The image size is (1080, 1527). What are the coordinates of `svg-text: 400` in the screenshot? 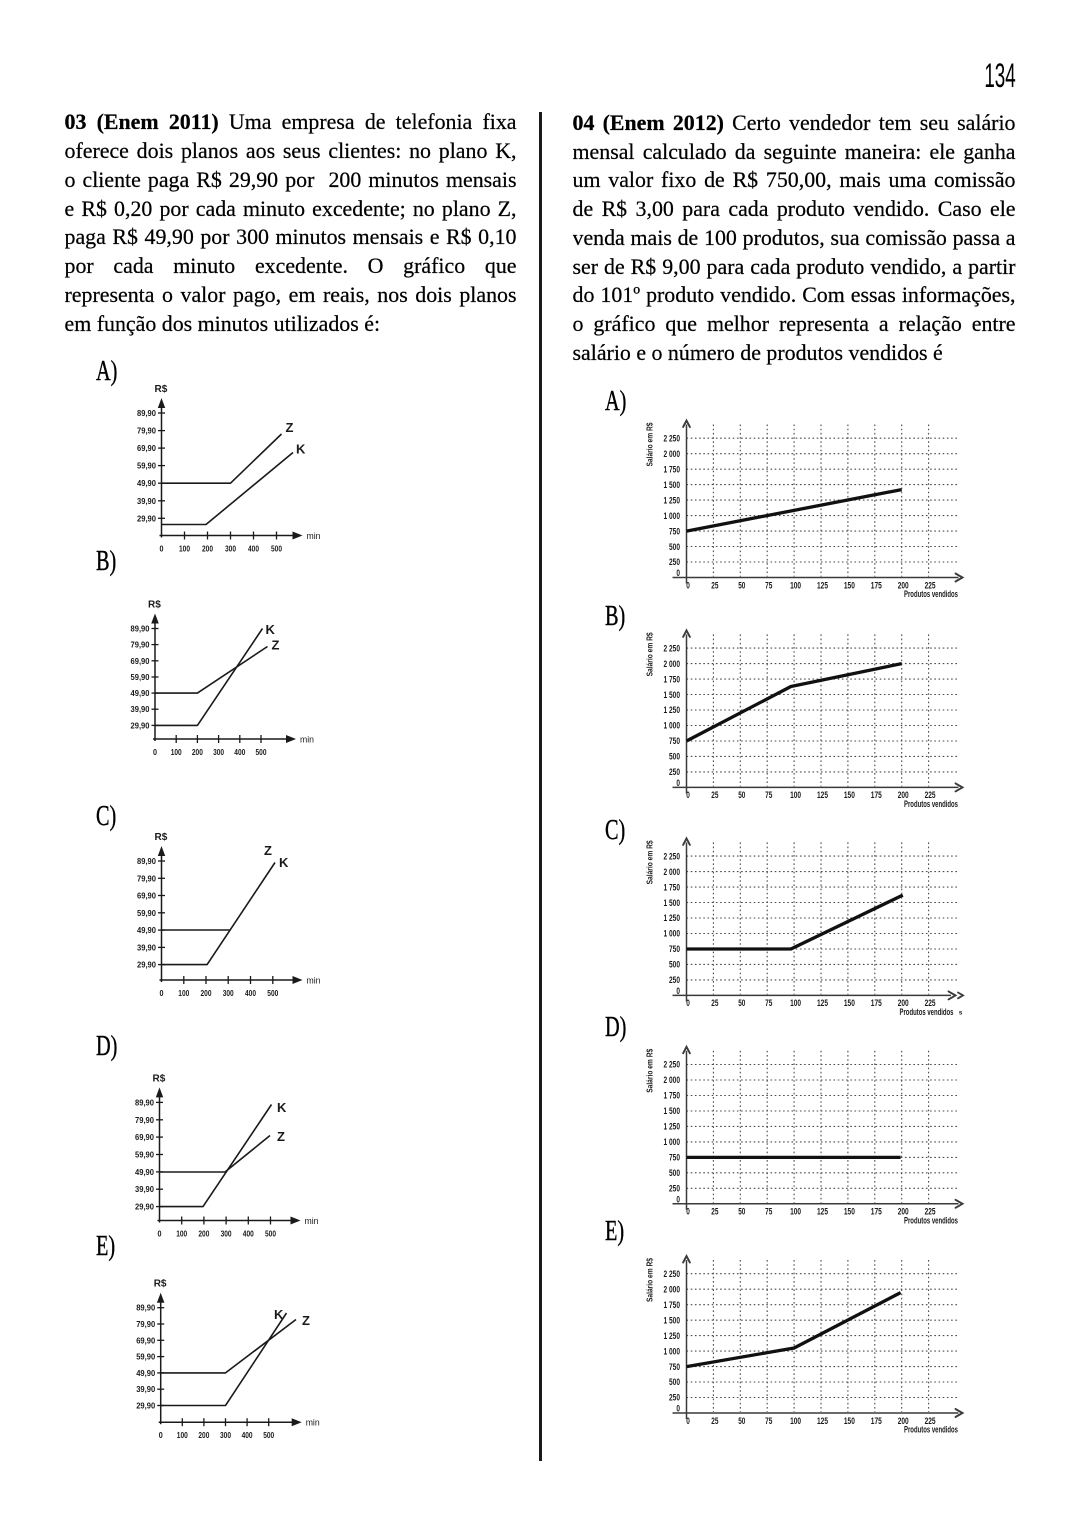 It's located at (253, 549).